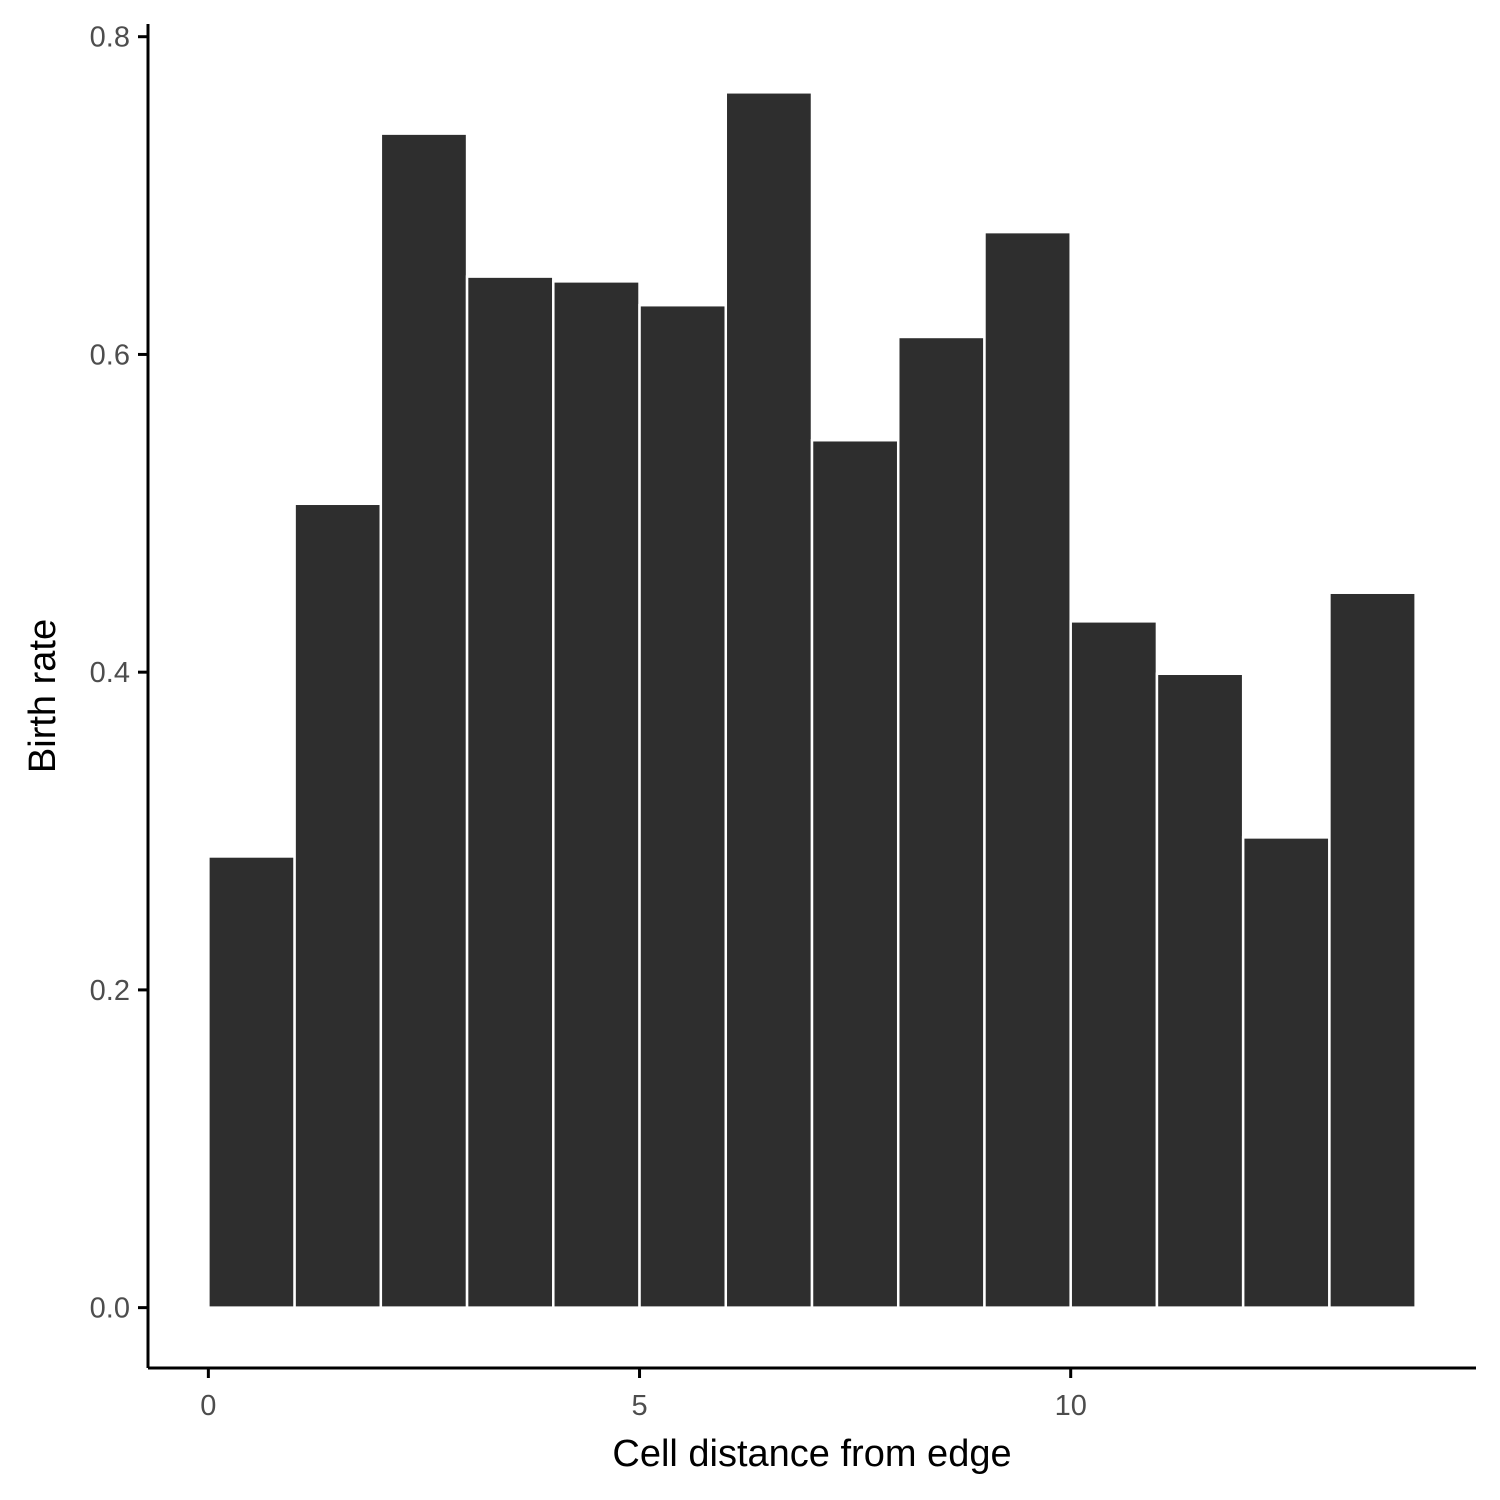 The height and width of the screenshot is (1500, 1500). What do you see at coordinates (1071, 1406) in the screenshot?
I see `x-tick-label-2: 10` at bounding box center [1071, 1406].